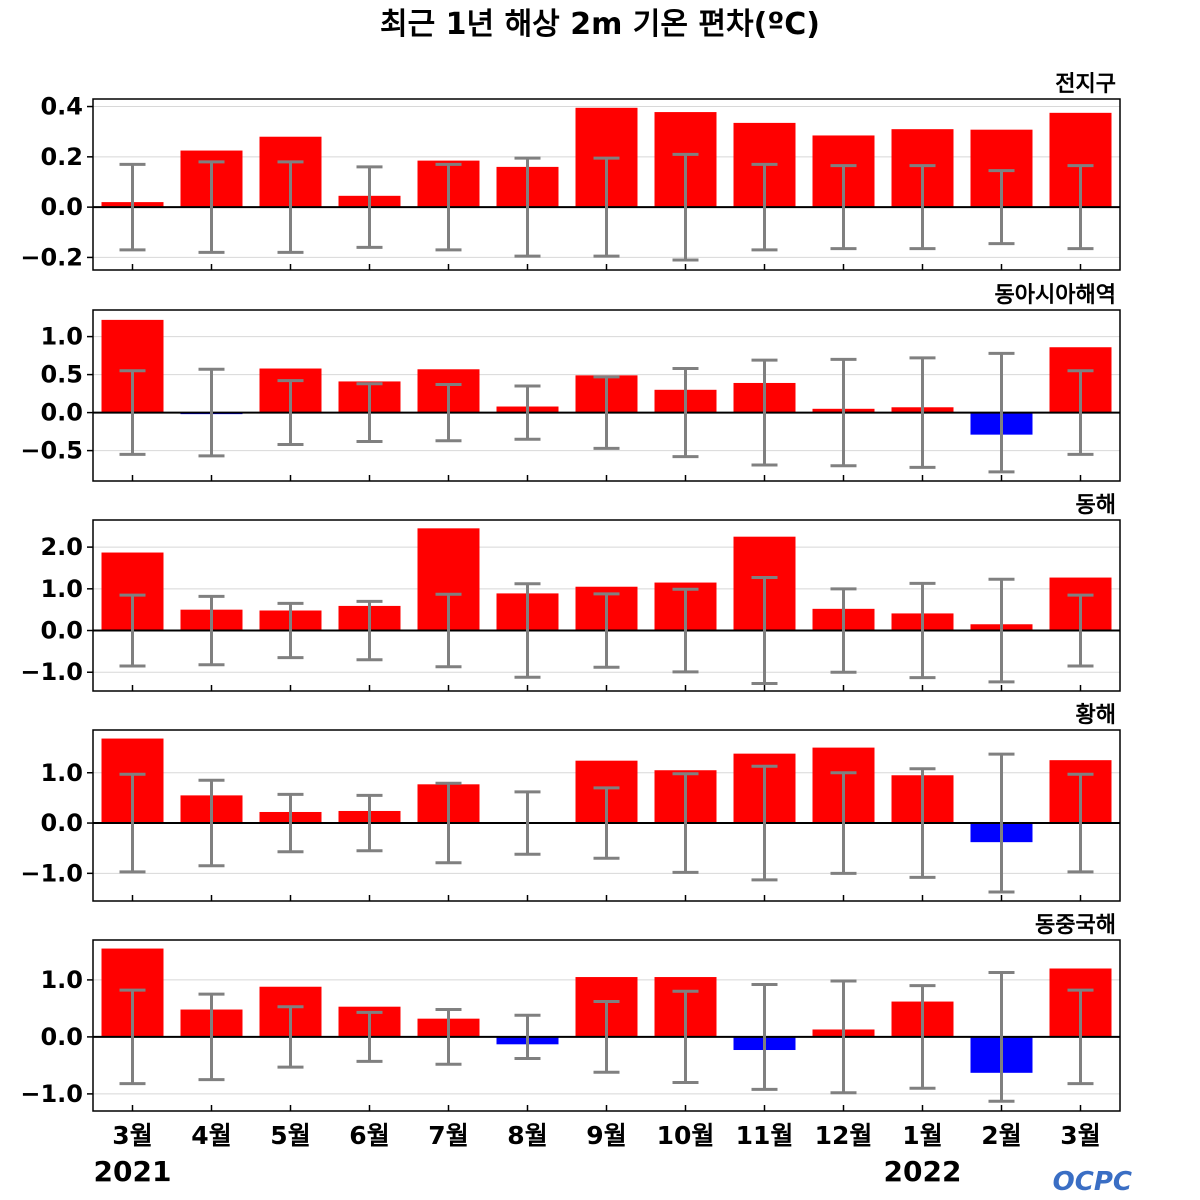  Describe the element at coordinates (448, 1135) in the screenshot. I see `x-tick-label: 7월` at that location.